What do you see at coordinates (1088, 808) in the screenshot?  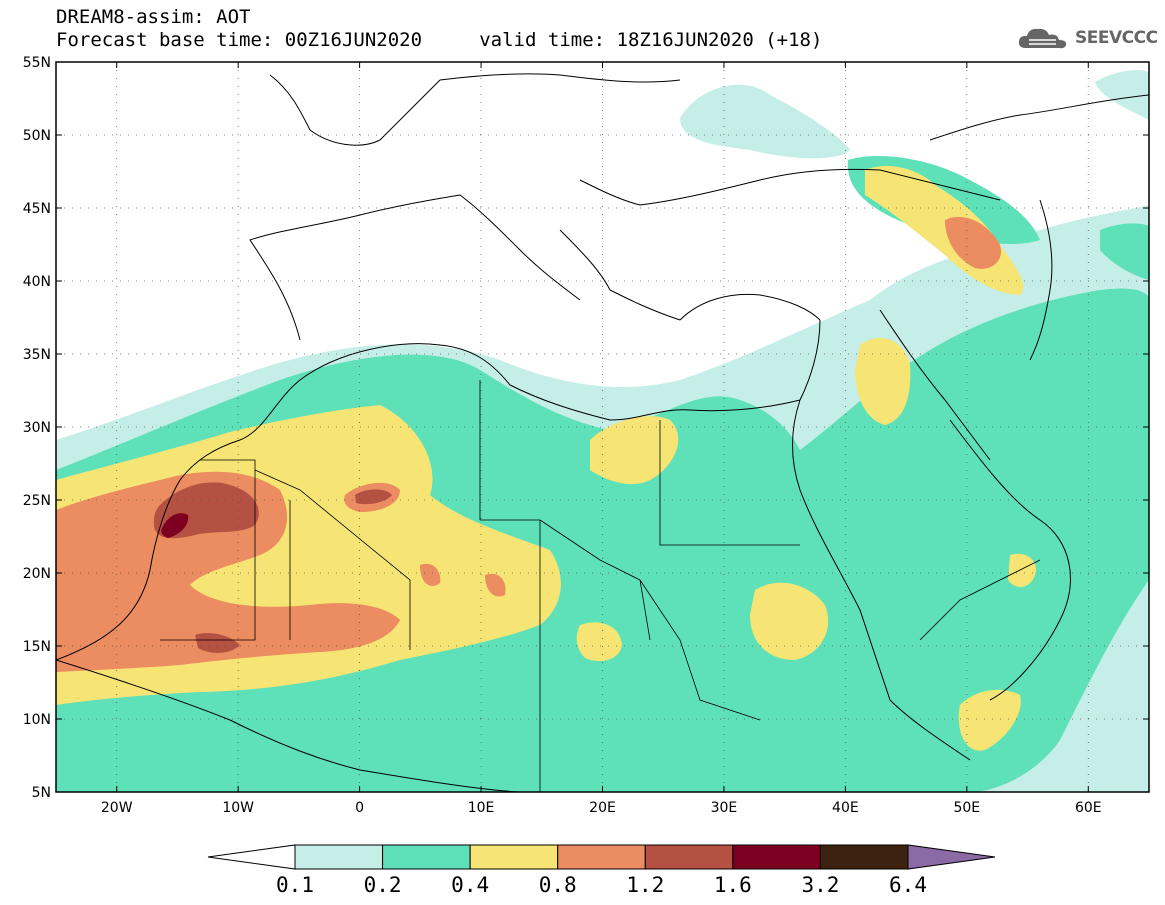 I see `lon-tick-label: 60E` at bounding box center [1088, 808].